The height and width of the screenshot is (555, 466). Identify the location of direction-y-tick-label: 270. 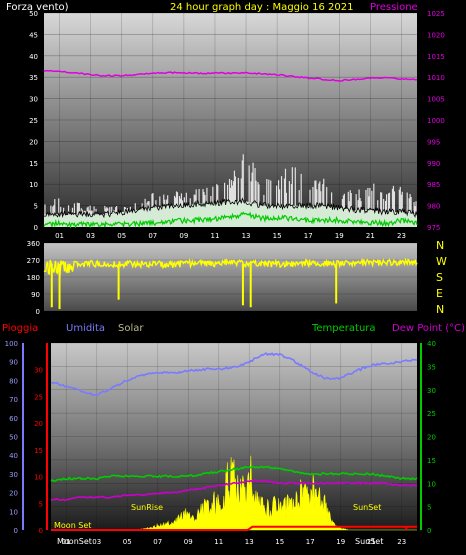
(33, 261).